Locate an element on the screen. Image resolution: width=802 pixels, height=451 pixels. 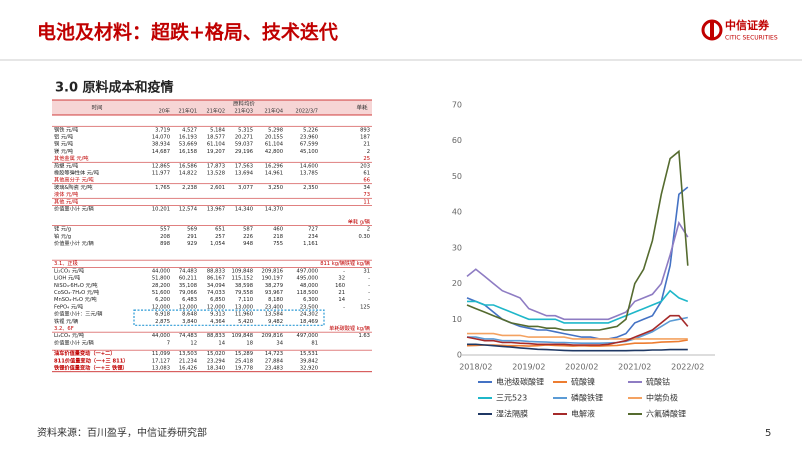
table-cell: 755 is located at coordinates (278, 244).